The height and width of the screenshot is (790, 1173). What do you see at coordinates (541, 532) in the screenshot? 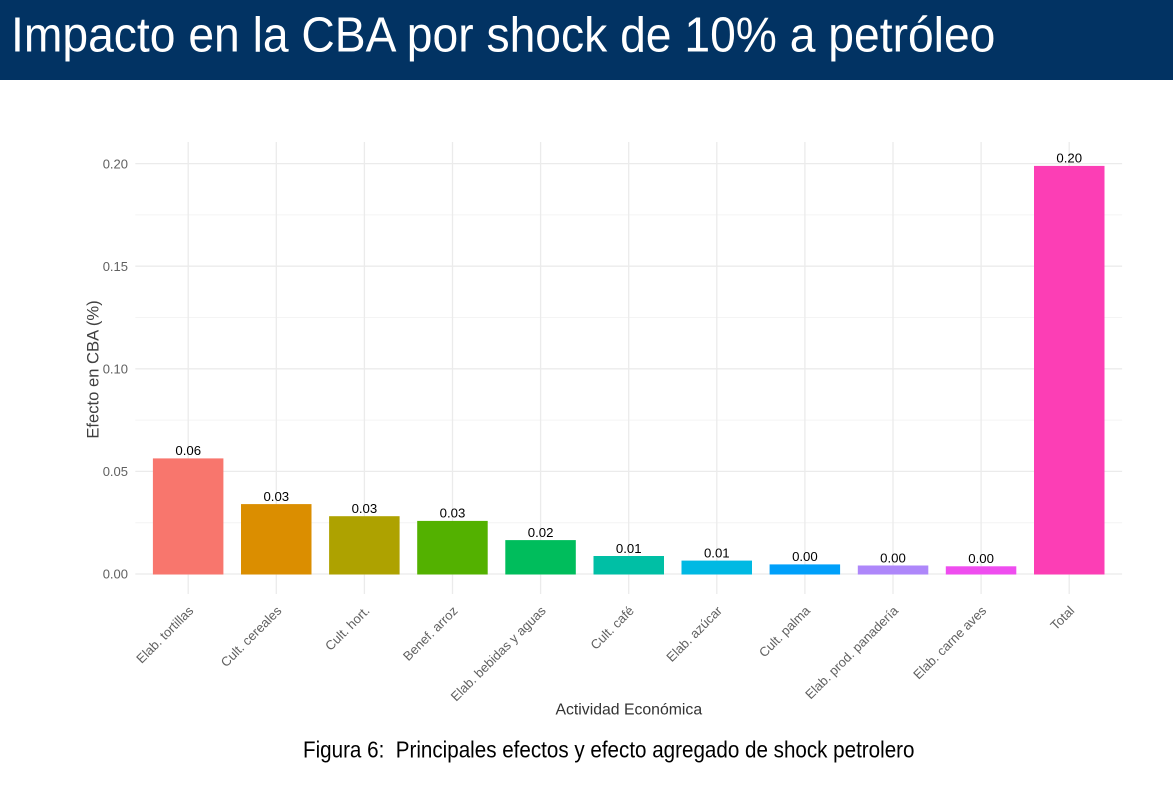
I see `svg-text: 0.02` at bounding box center [541, 532].